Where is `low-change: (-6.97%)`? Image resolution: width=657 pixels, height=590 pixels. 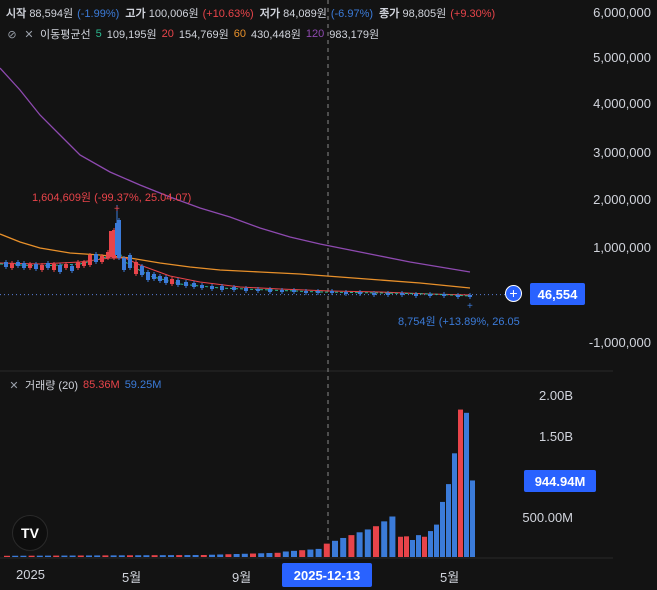 low-change: (-6.97%) is located at coordinates (352, 14).